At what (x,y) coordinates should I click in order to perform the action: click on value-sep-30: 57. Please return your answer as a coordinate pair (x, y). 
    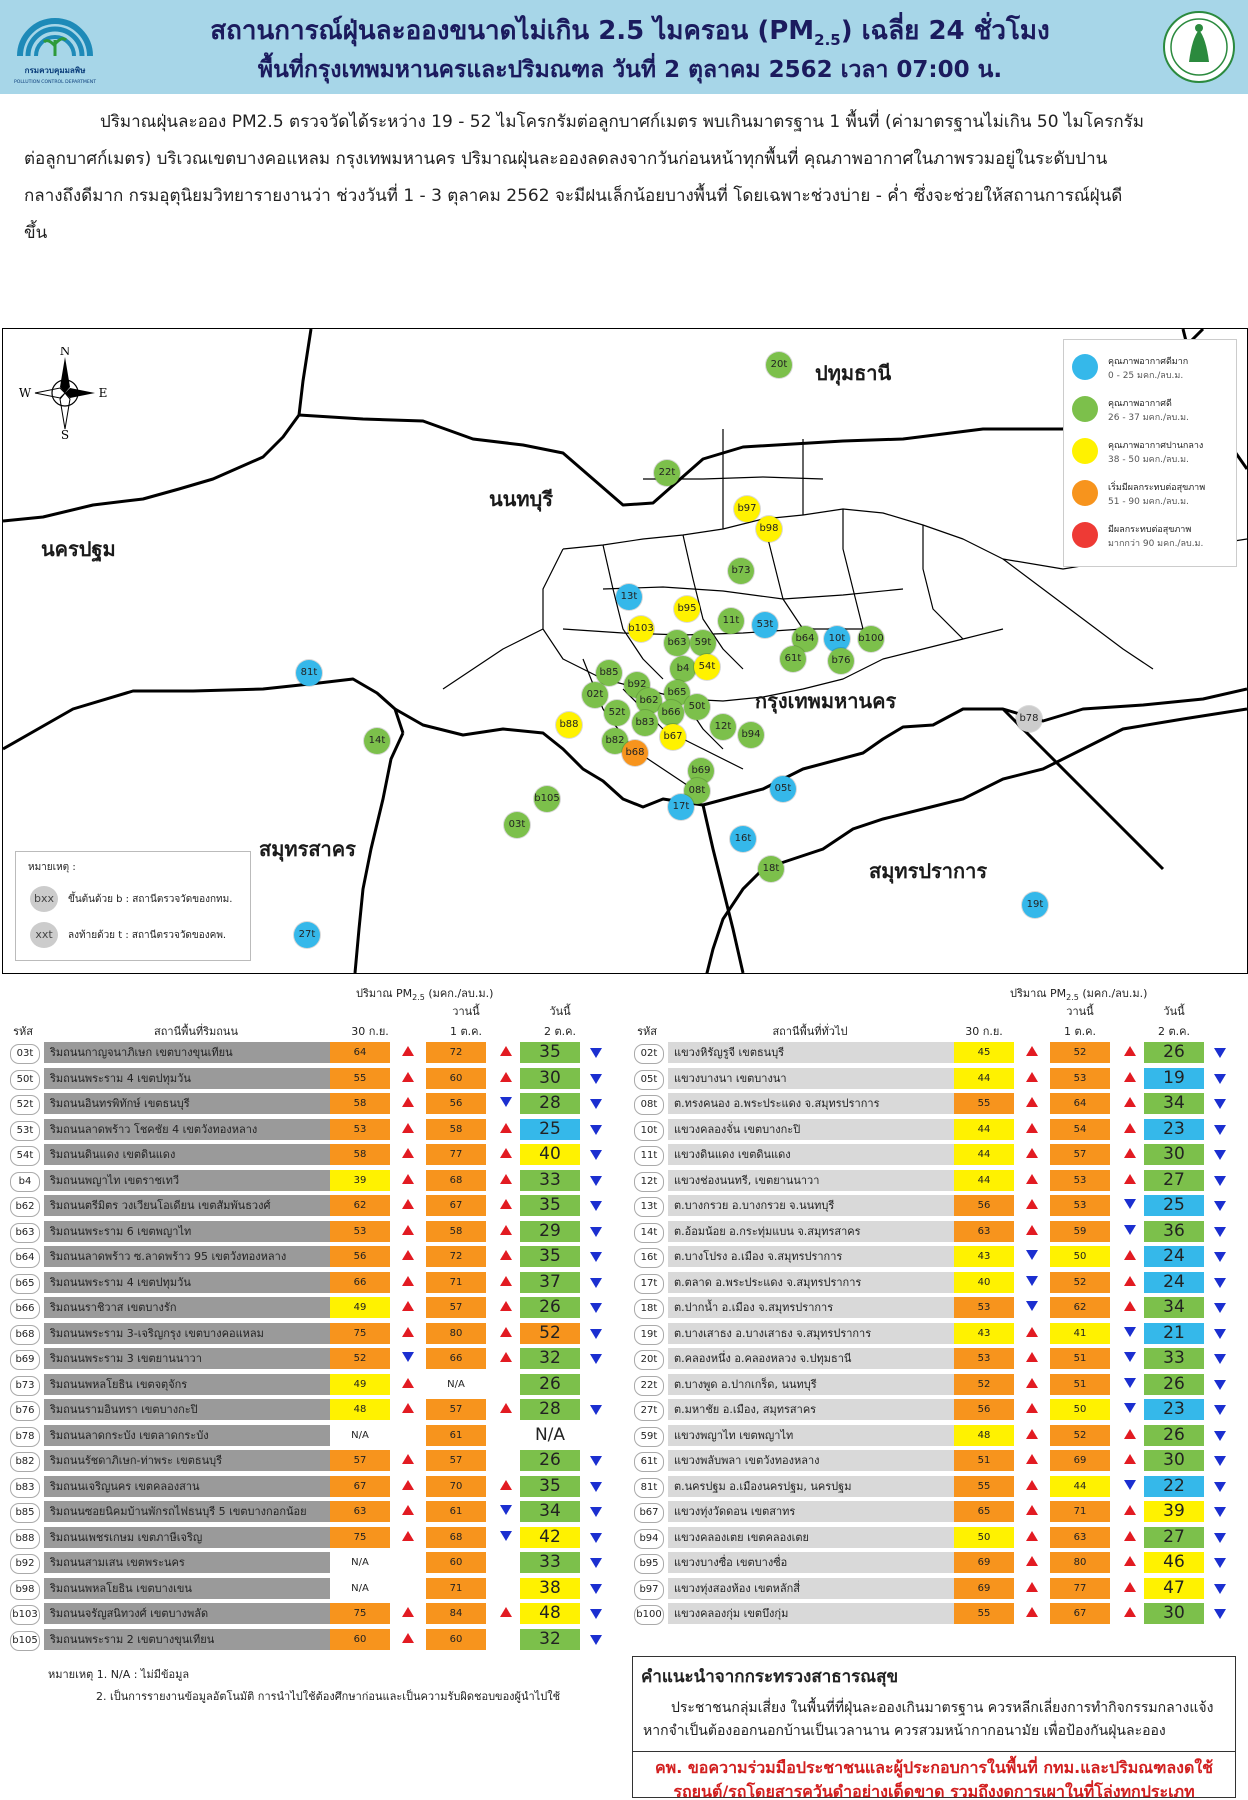
    Looking at the image, I should click on (360, 1460).